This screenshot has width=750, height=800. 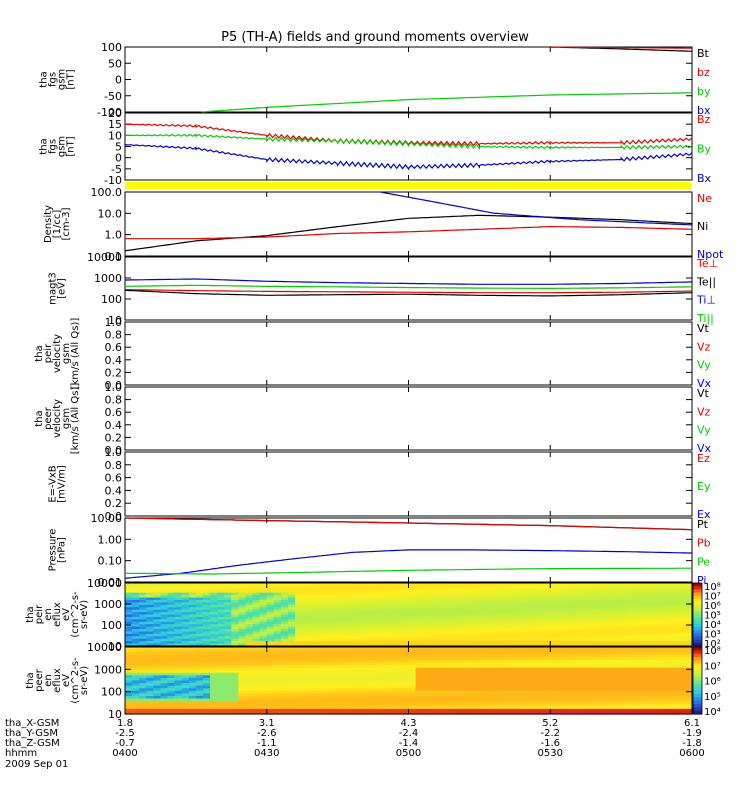 I want to click on y-axis-label: eV, so click(x=66, y=614).